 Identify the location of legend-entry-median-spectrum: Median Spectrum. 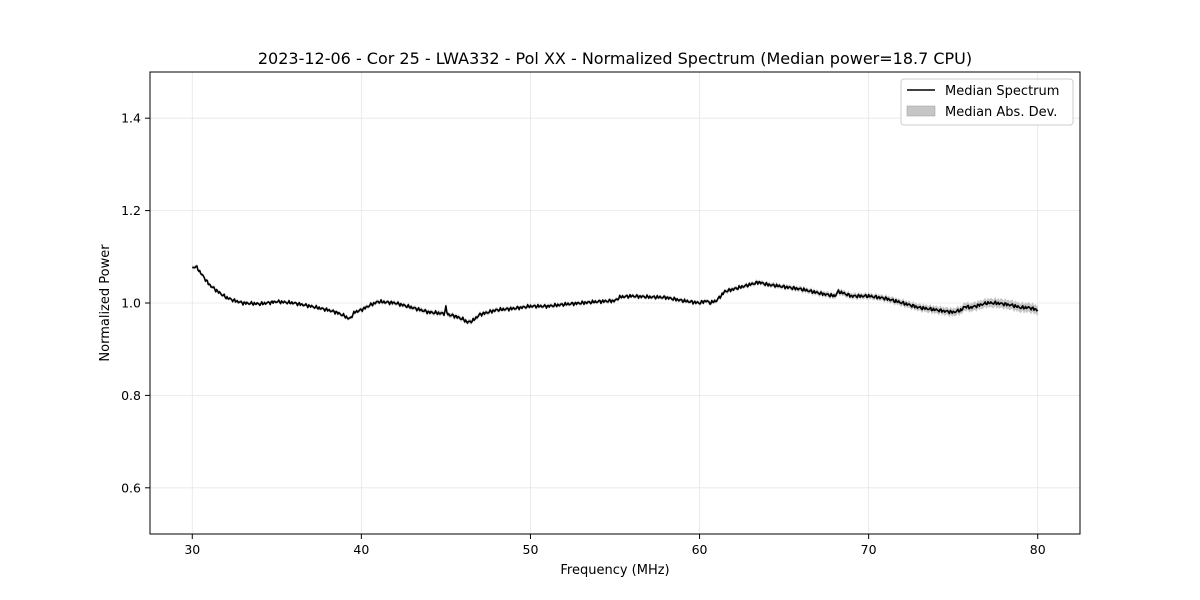
(1002, 91).